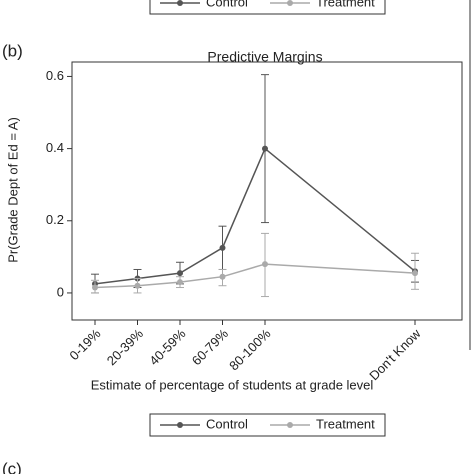  What do you see at coordinates (395, 355) in the screenshot?
I see `x-tick-label: Don't Know` at bounding box center [395, 355].